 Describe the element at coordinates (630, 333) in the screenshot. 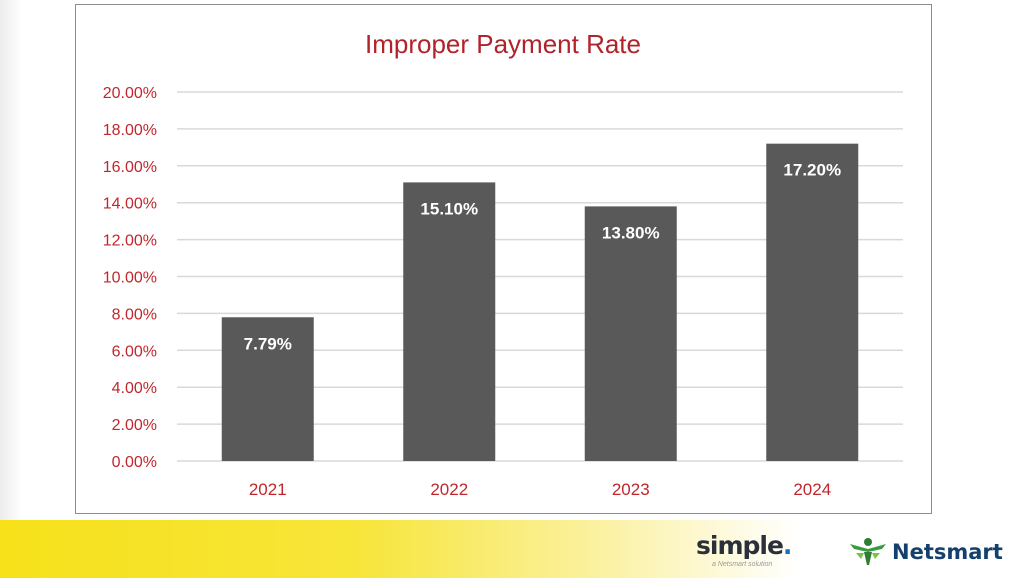

I see `bar-2023` at that location.